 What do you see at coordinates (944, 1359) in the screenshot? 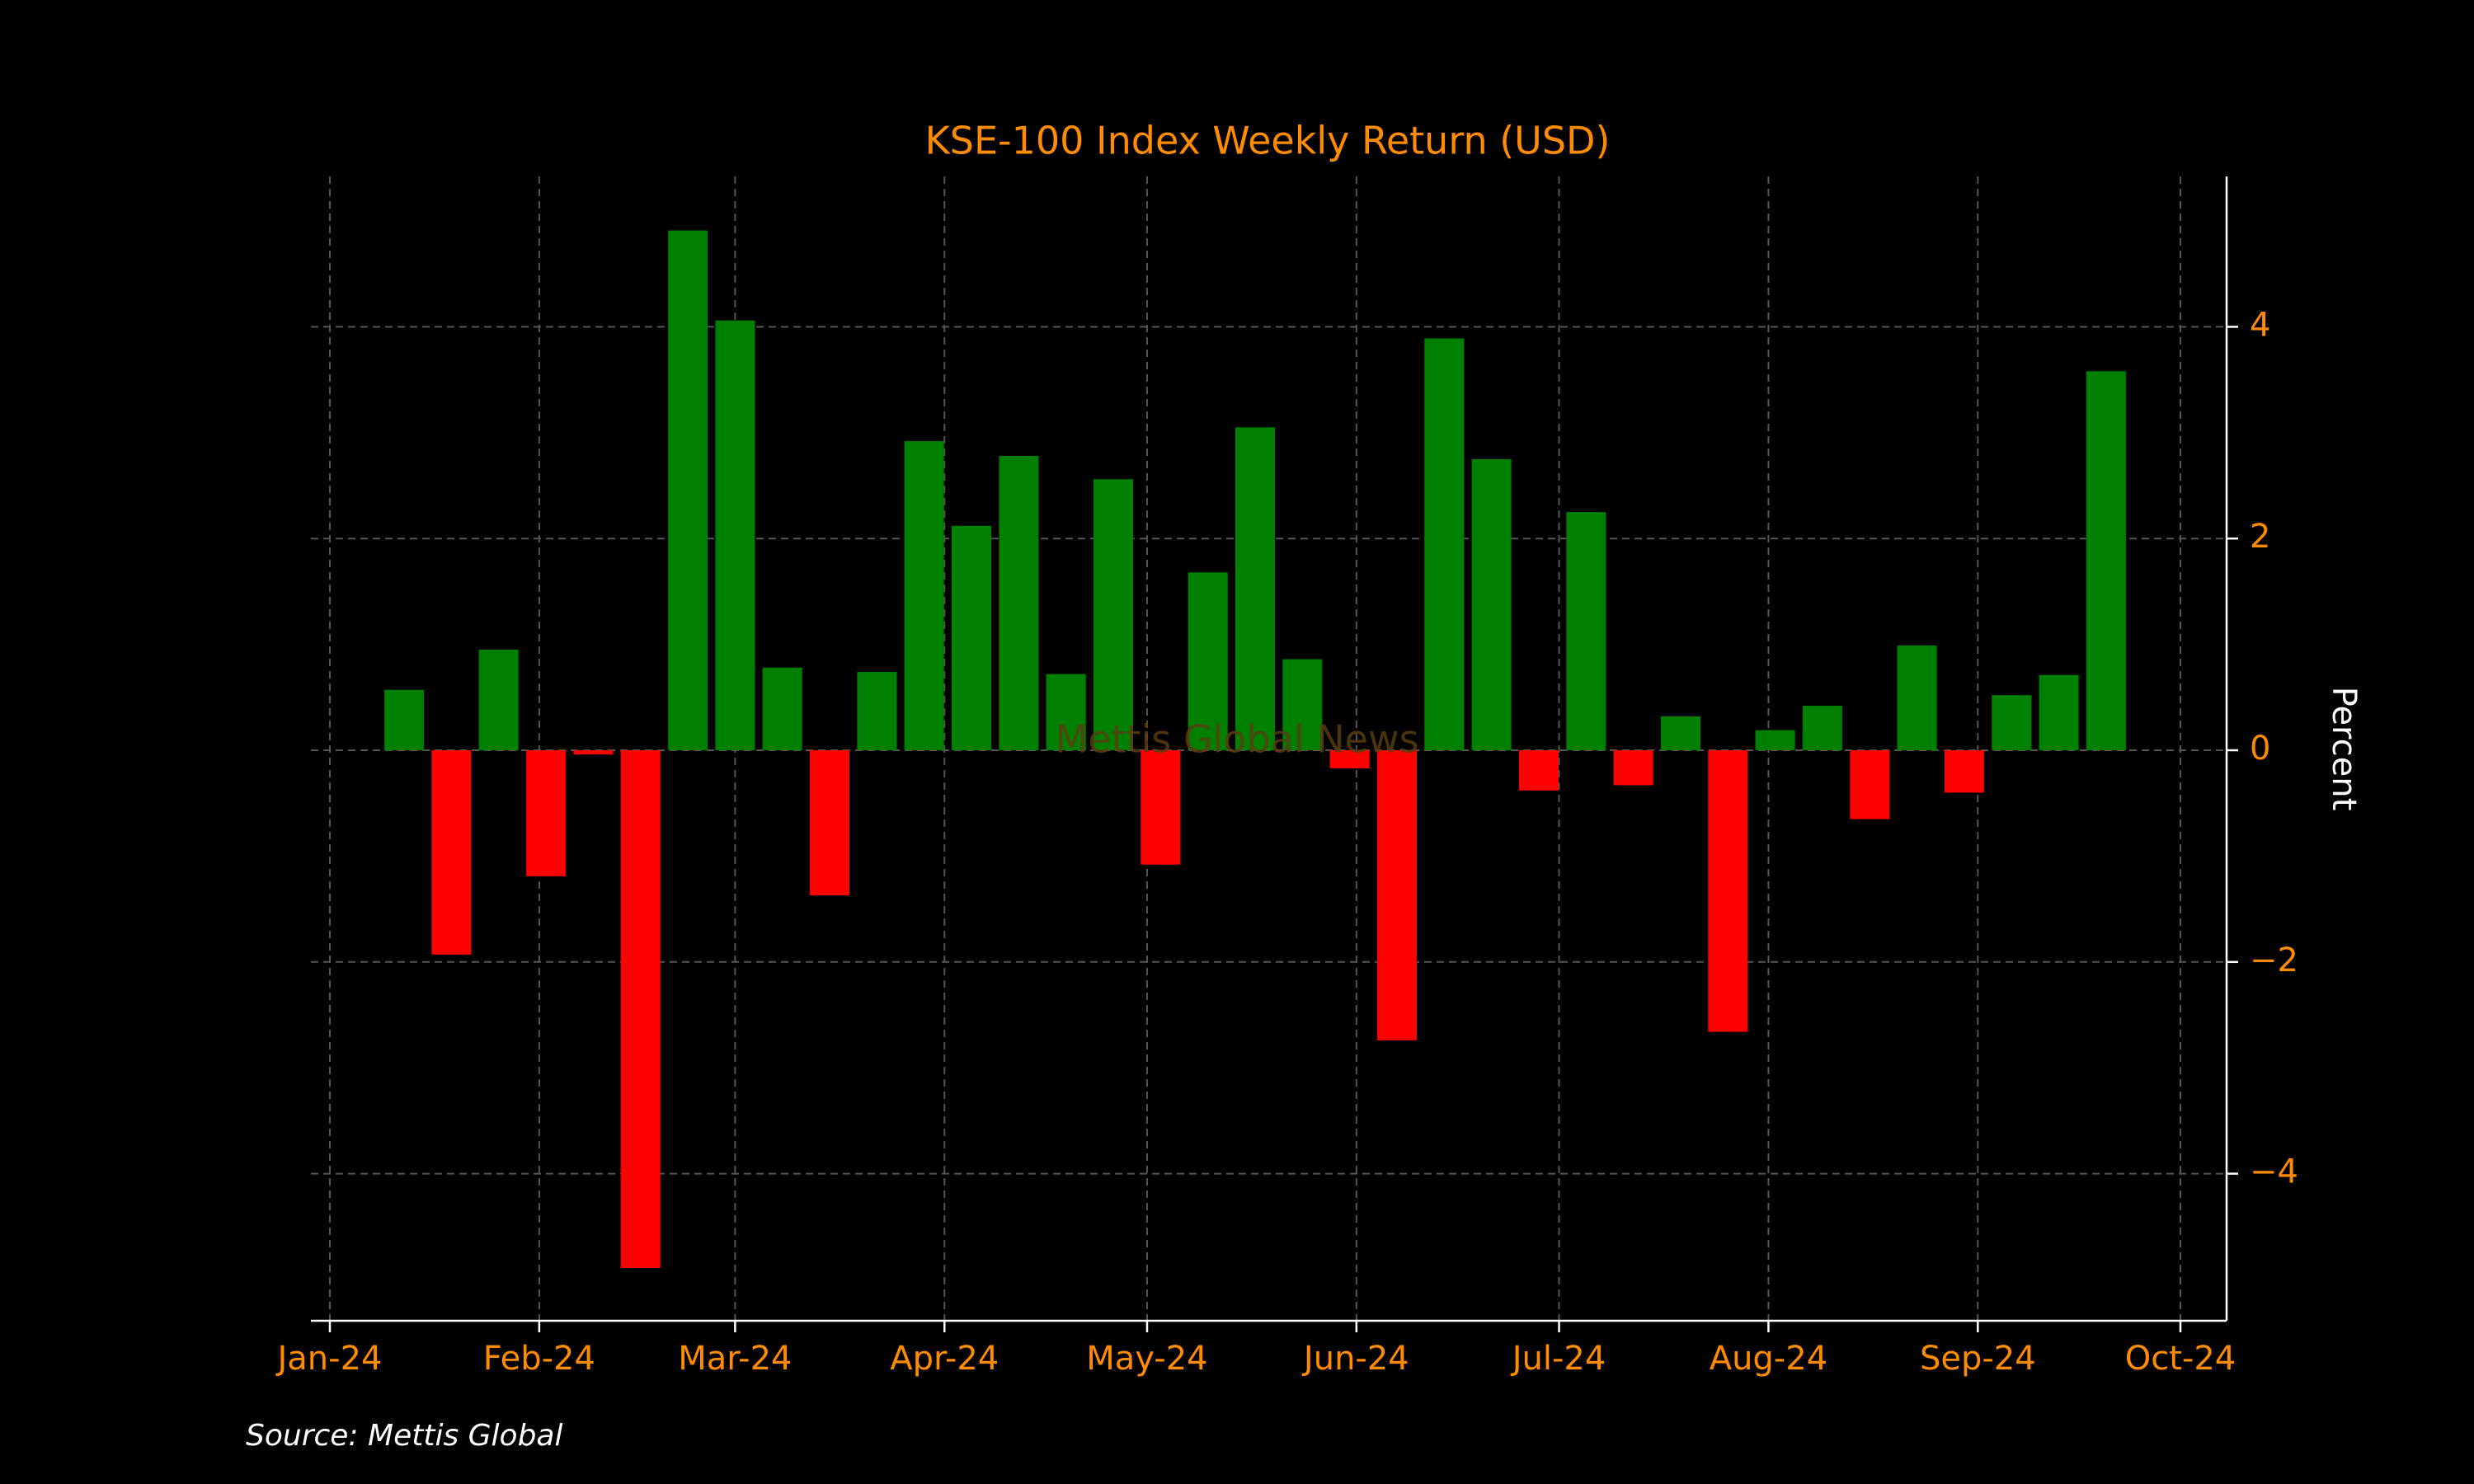
I see `x-tick-label: Apr-24` at bounding box center [944, 1359].